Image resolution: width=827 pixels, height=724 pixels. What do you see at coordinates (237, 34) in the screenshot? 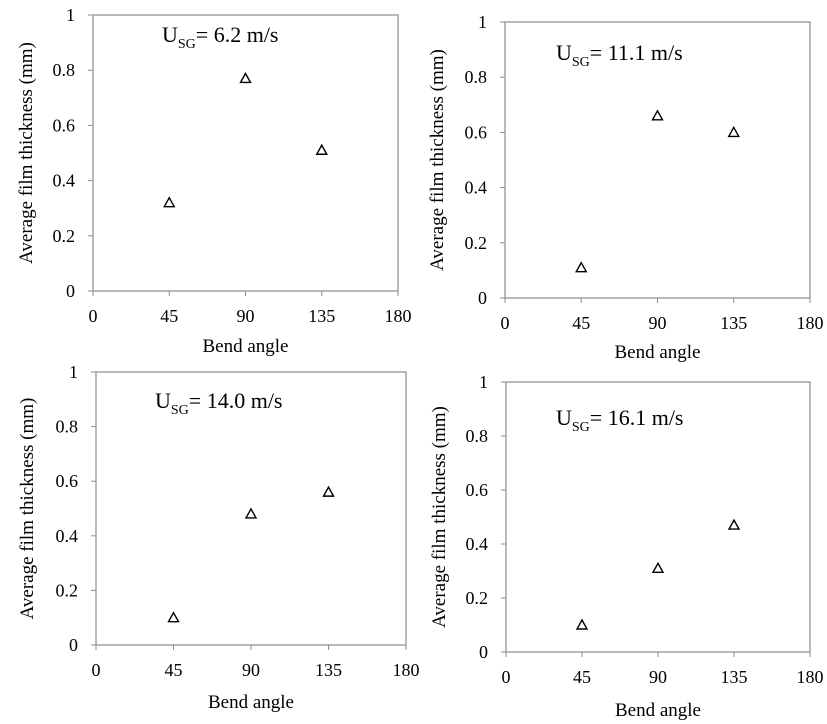
I see `title-suffix: = 6.2 m/s` at bounding box center [237, 34].